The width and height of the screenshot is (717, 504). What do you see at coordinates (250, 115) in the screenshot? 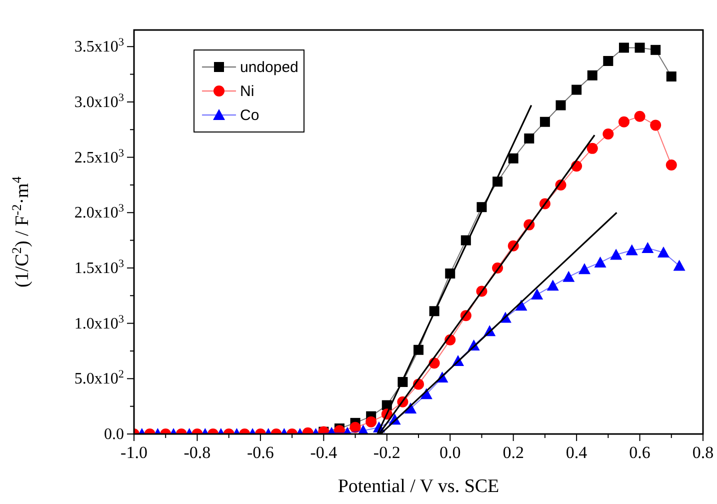
I see `legend-label: Co` at bounding box center [250, 115].